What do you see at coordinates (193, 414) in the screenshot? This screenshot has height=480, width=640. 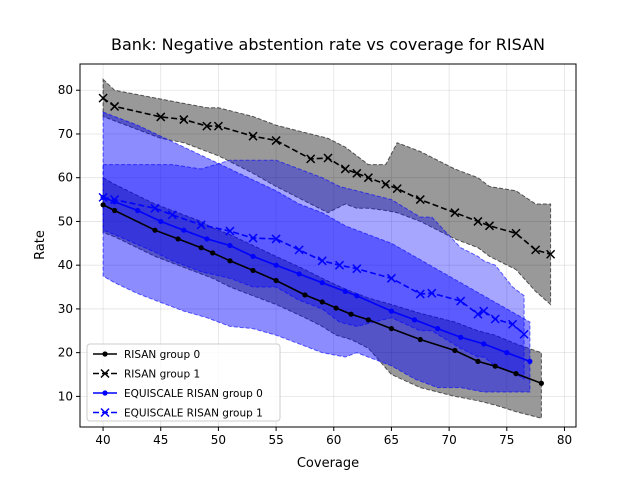 I see `legend-label-3: EQUISCALE RISAN group 1` at bounding box center [193, 414].